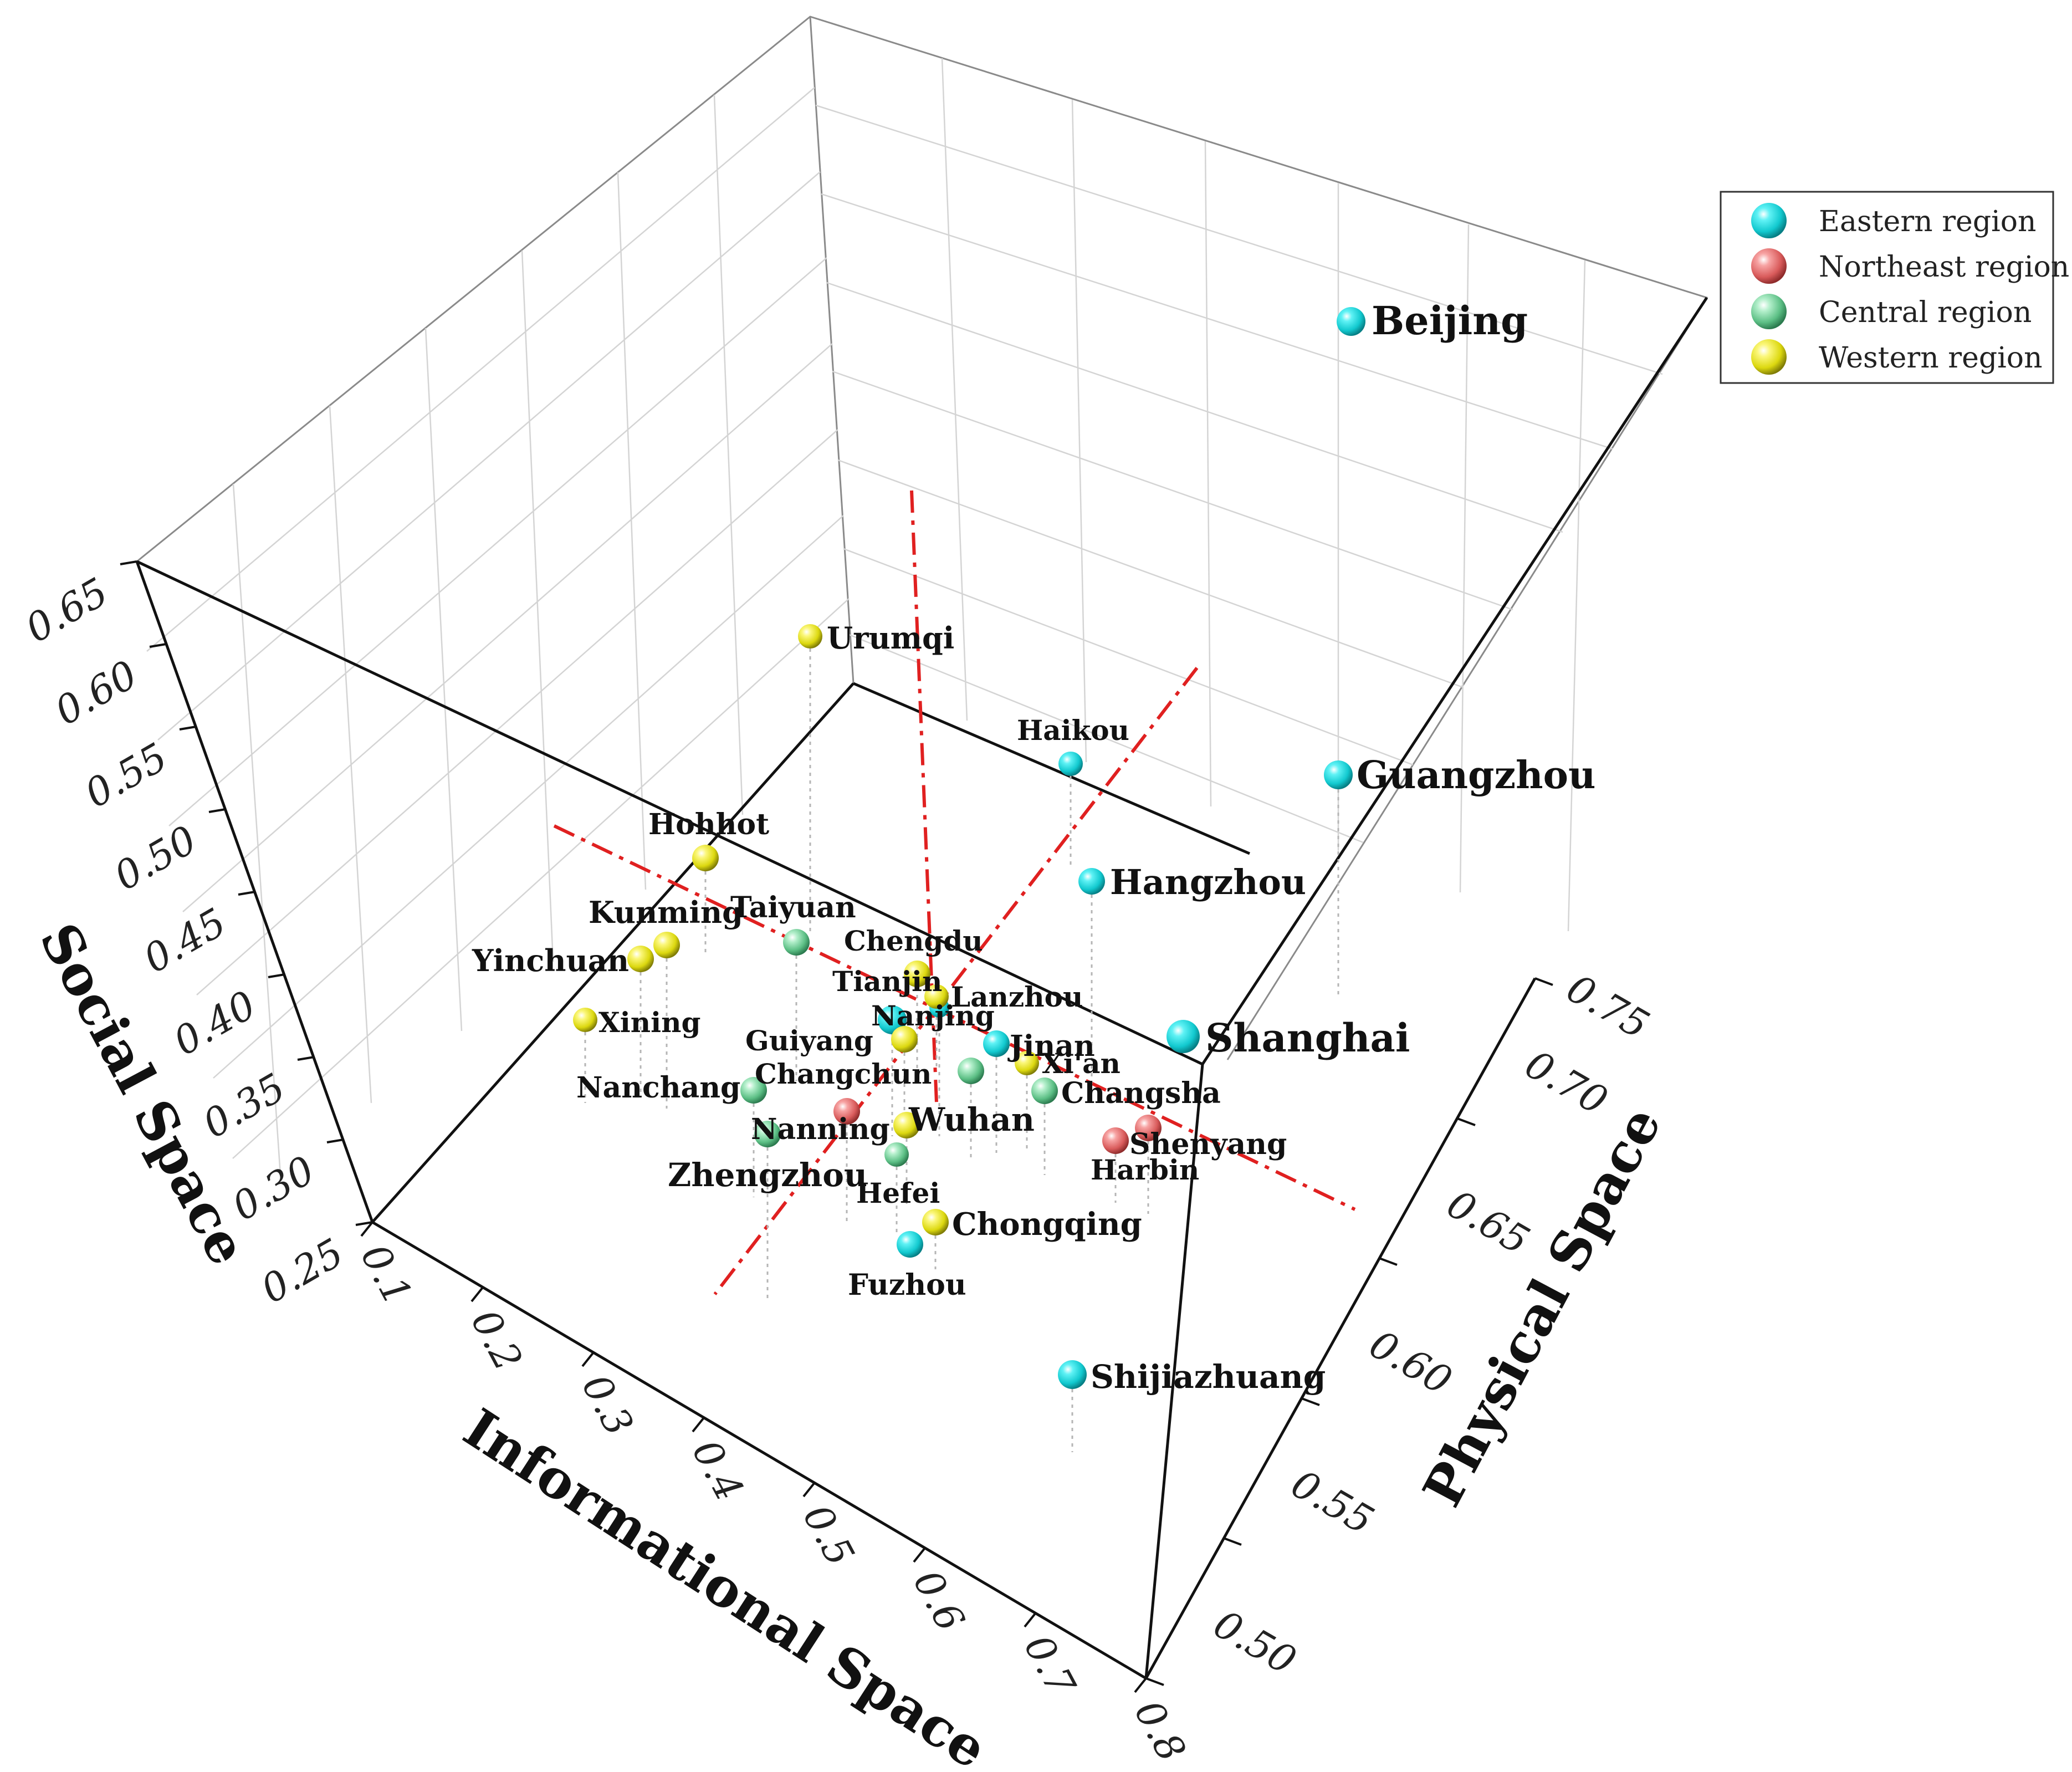 The image size is (2072, 1772). What do you see at coordinates (937, 997) in the screenshot?
I see `data-point-lanzhou` at bounding box center [937, 997].